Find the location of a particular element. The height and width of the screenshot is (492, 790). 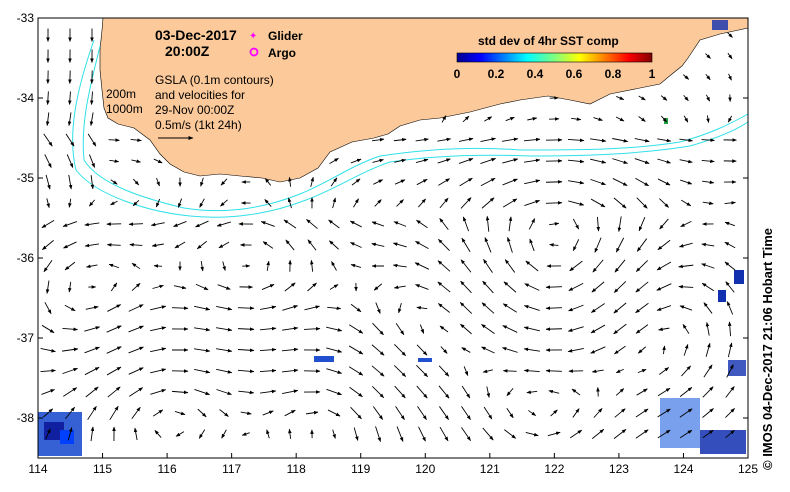

header-date: 03-Dec-2017 is located at coordinates (196, 35).